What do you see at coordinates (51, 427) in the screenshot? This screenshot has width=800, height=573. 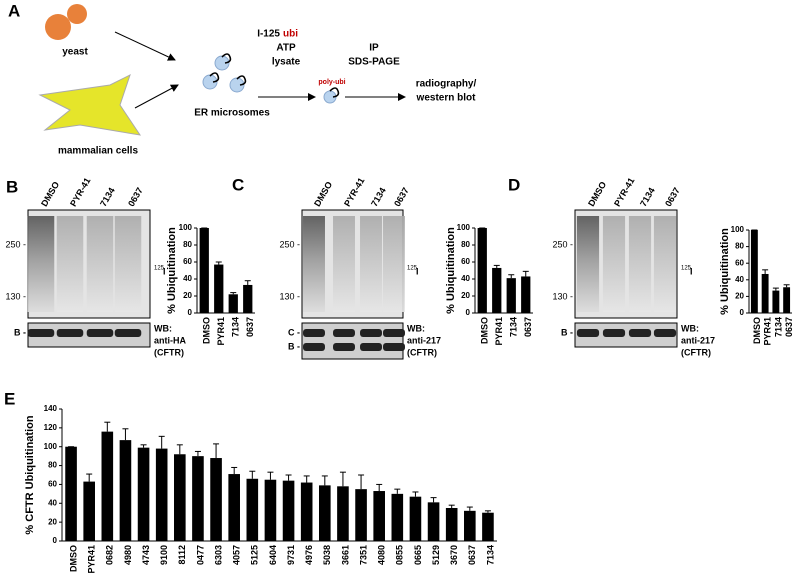 I see `y-tick-label: 120` at bounding box center [51, 427].